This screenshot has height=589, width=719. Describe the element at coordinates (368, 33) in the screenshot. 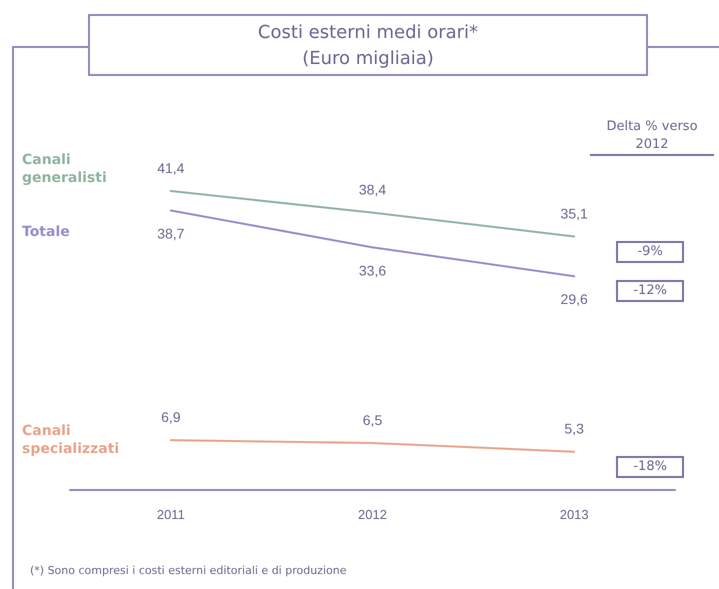

I see `chart-title: Costi esterni medi orari*` at that location.